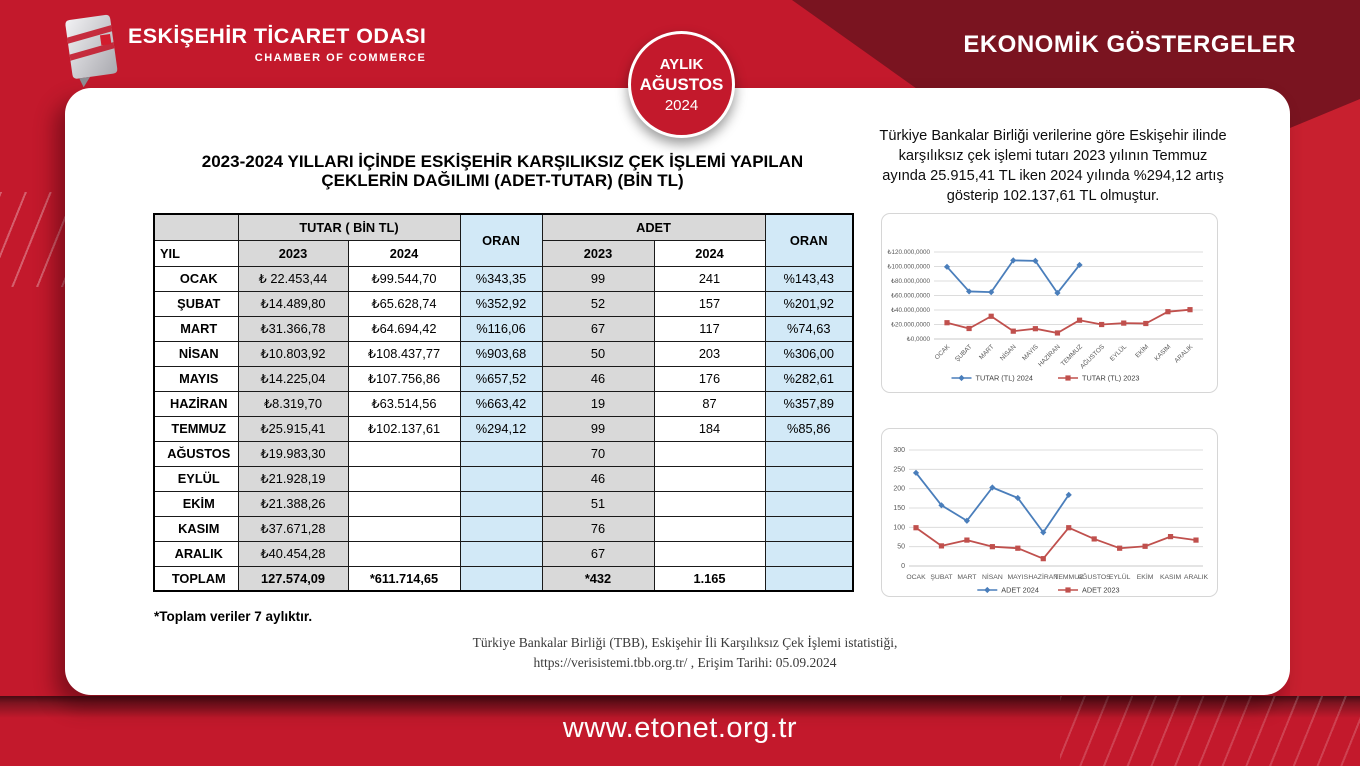 The width and height of the screenshot is (1360, 766). Describe the element at coordinates (196, 278) in the screenshot. I see `row-month-label: OCAK` at that location.